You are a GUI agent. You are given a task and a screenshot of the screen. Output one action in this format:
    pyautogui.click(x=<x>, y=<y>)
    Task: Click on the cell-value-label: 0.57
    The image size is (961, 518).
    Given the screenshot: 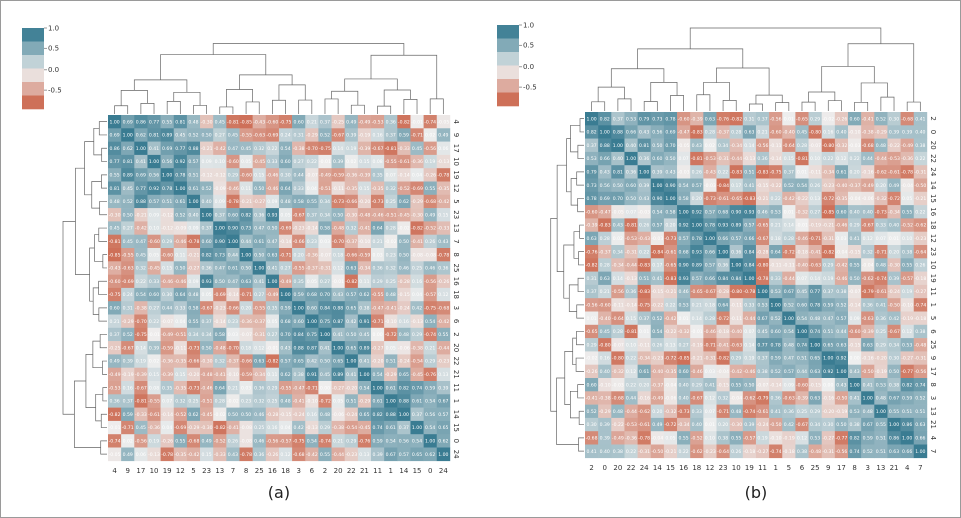 What is the action you would take?
    pyautogui.click(x=351, y=295)
    